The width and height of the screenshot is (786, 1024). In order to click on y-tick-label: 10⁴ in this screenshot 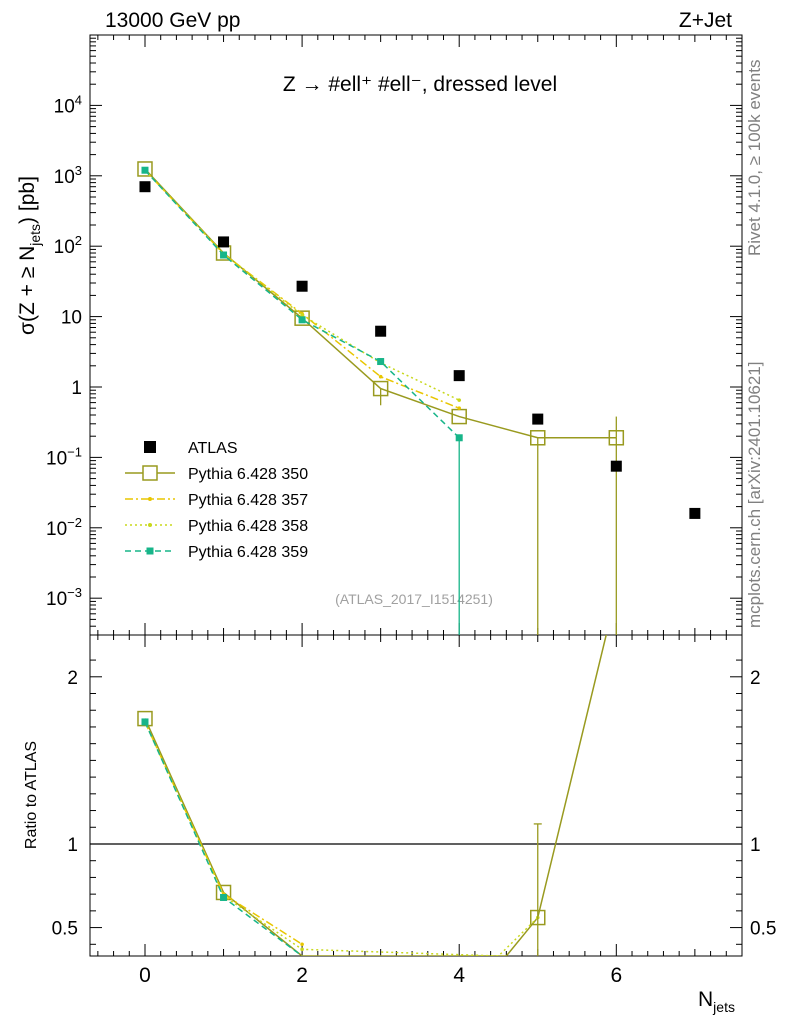, I will do `click(68, 104)`.